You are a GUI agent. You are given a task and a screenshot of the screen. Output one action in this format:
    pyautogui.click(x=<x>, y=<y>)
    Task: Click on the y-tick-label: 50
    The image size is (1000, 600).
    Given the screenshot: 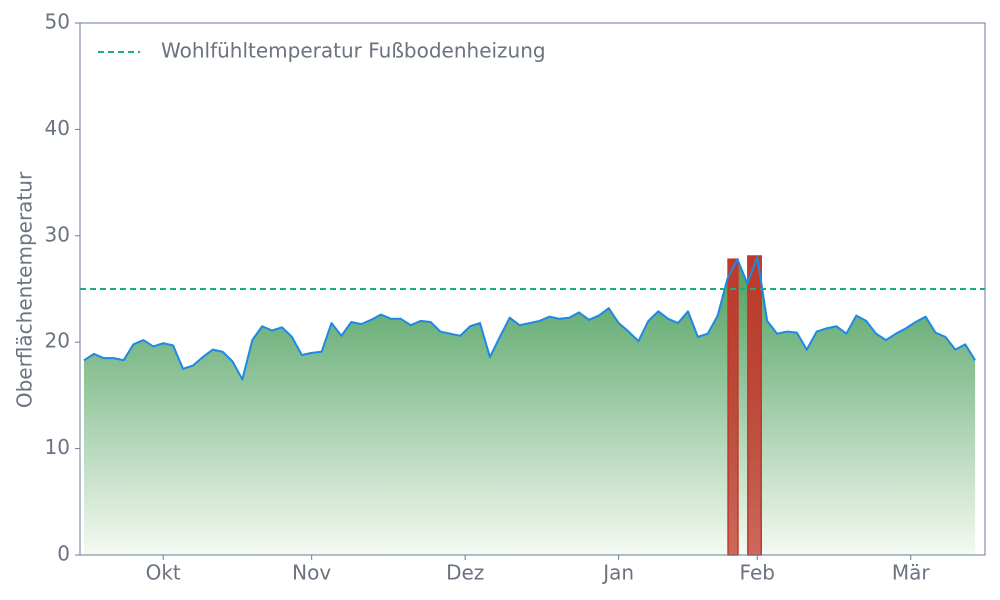 What is the action you would take?
    pyautogui.click(x=57, y=22)
    